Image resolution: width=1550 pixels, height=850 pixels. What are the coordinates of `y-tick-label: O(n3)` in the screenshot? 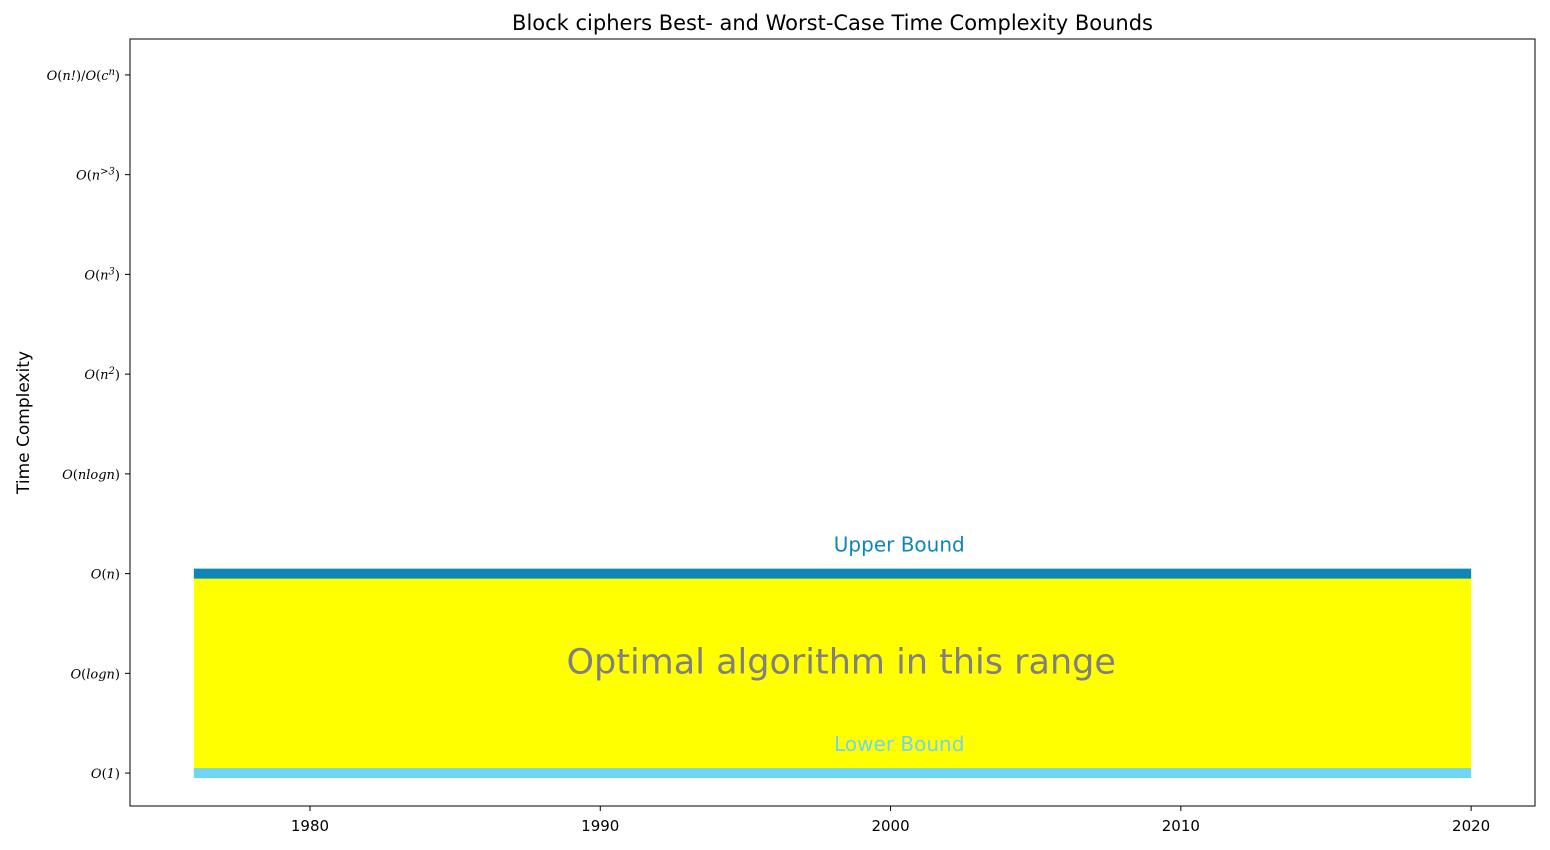 It's located at (102, 275).